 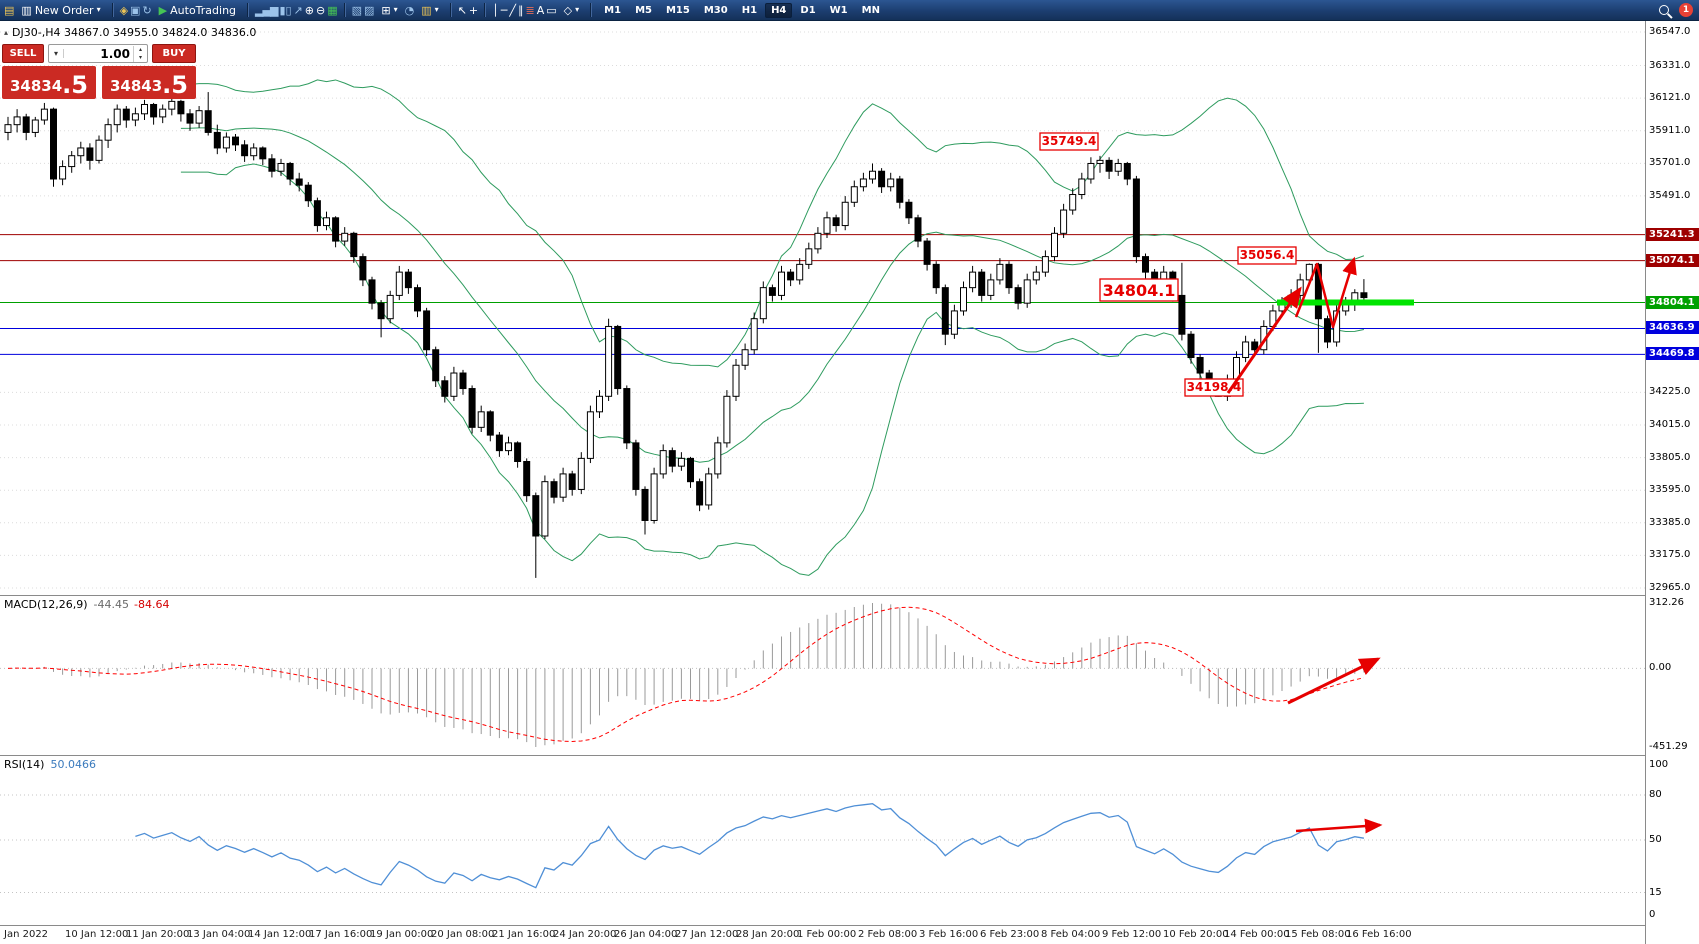 I want to click on time-axis-label: 16 Feb 16:00, so click(x=1379, y=934).